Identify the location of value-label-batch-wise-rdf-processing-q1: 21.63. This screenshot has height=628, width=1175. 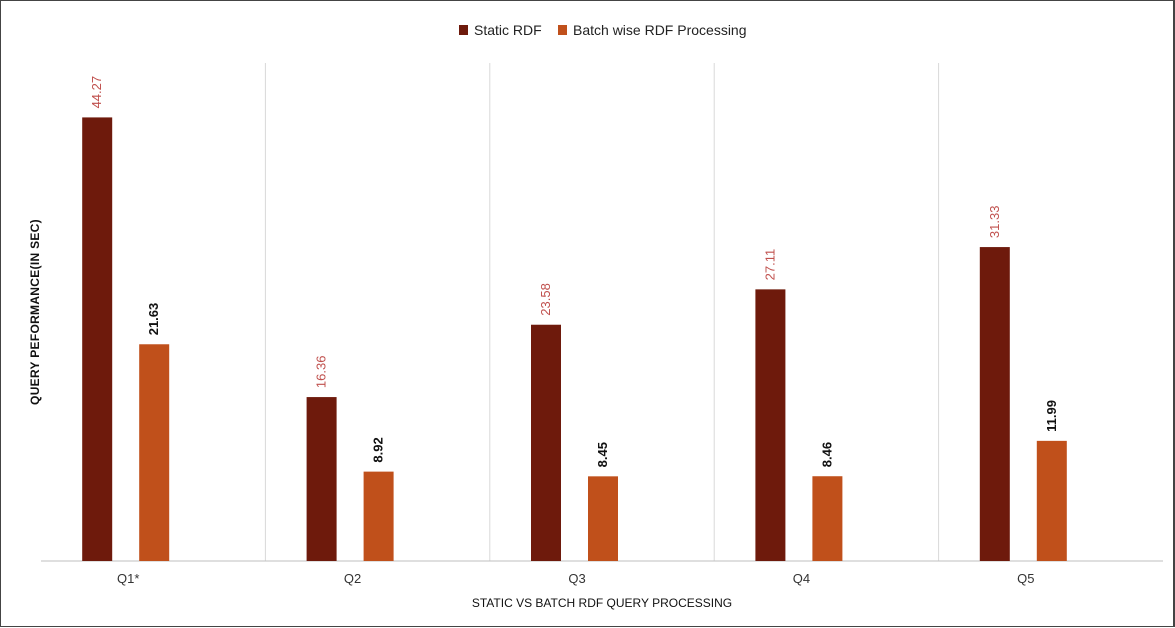
(153, 319).